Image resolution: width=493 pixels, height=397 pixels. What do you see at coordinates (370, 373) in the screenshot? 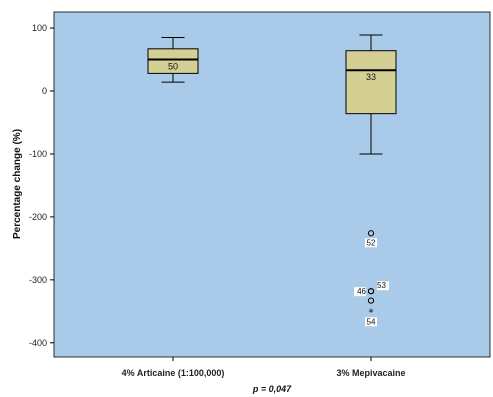
I see `x-category-label: 3% Mepivacaine` at bounding box center [370, 373].